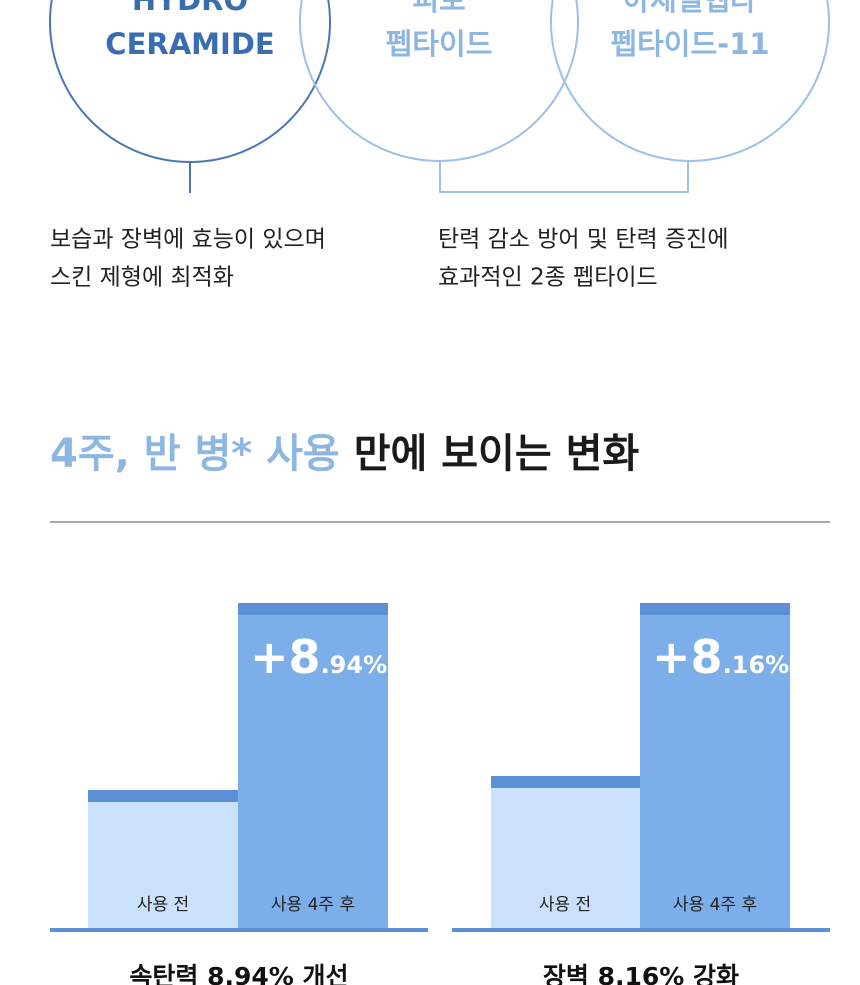 This screenshot has width=860, height=985. I want to click on increase-decimal: .94%, so click(354, 665).